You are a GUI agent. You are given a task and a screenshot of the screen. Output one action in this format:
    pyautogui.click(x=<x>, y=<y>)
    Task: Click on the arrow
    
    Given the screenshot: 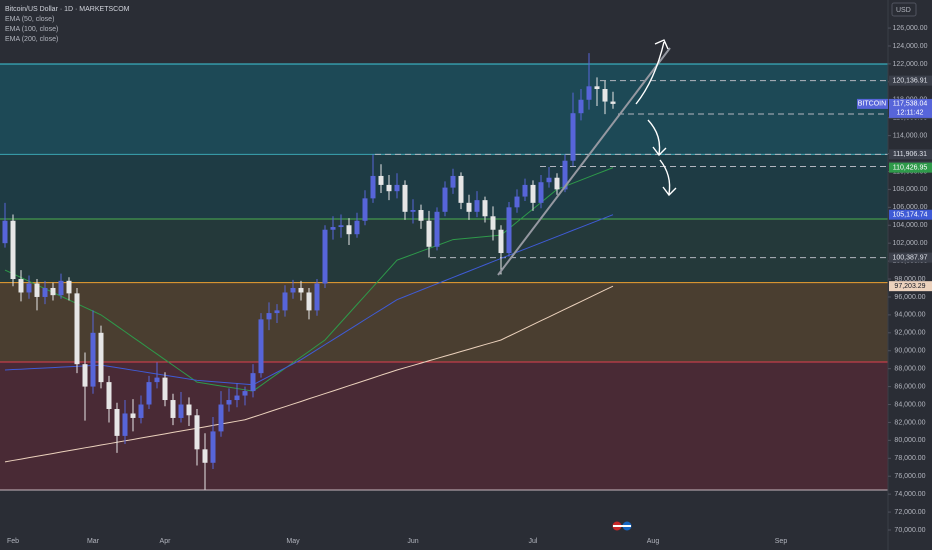 What is the action you would take?
    pyautogui.click(x=665, y=177)
    